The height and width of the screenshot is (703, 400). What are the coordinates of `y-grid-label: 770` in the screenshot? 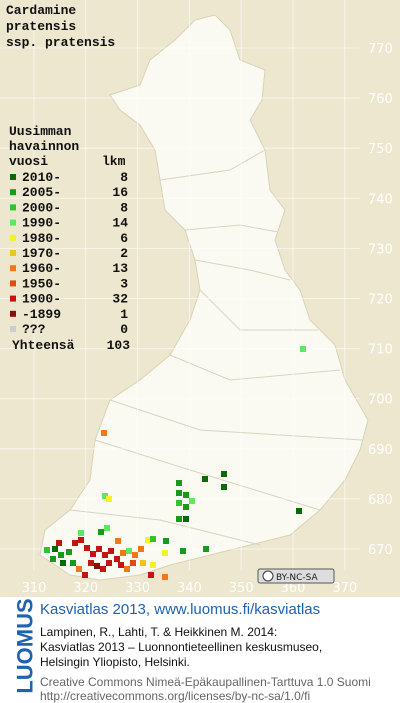 It's located at (380, 49).